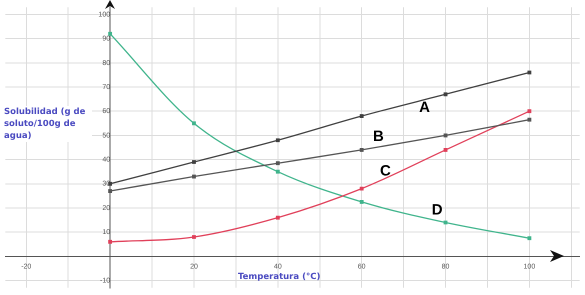 The width and height of the screenshot is (585, 295). I want to click on series-label: B, so click(378, 137).